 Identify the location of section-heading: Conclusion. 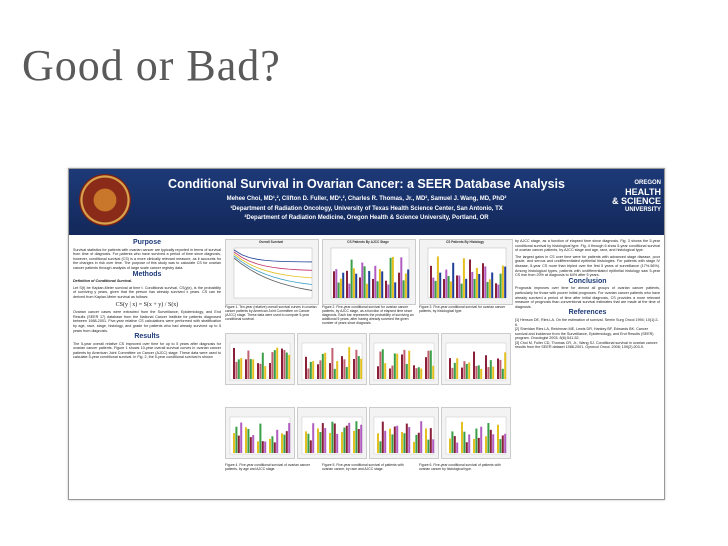
(587, 281).